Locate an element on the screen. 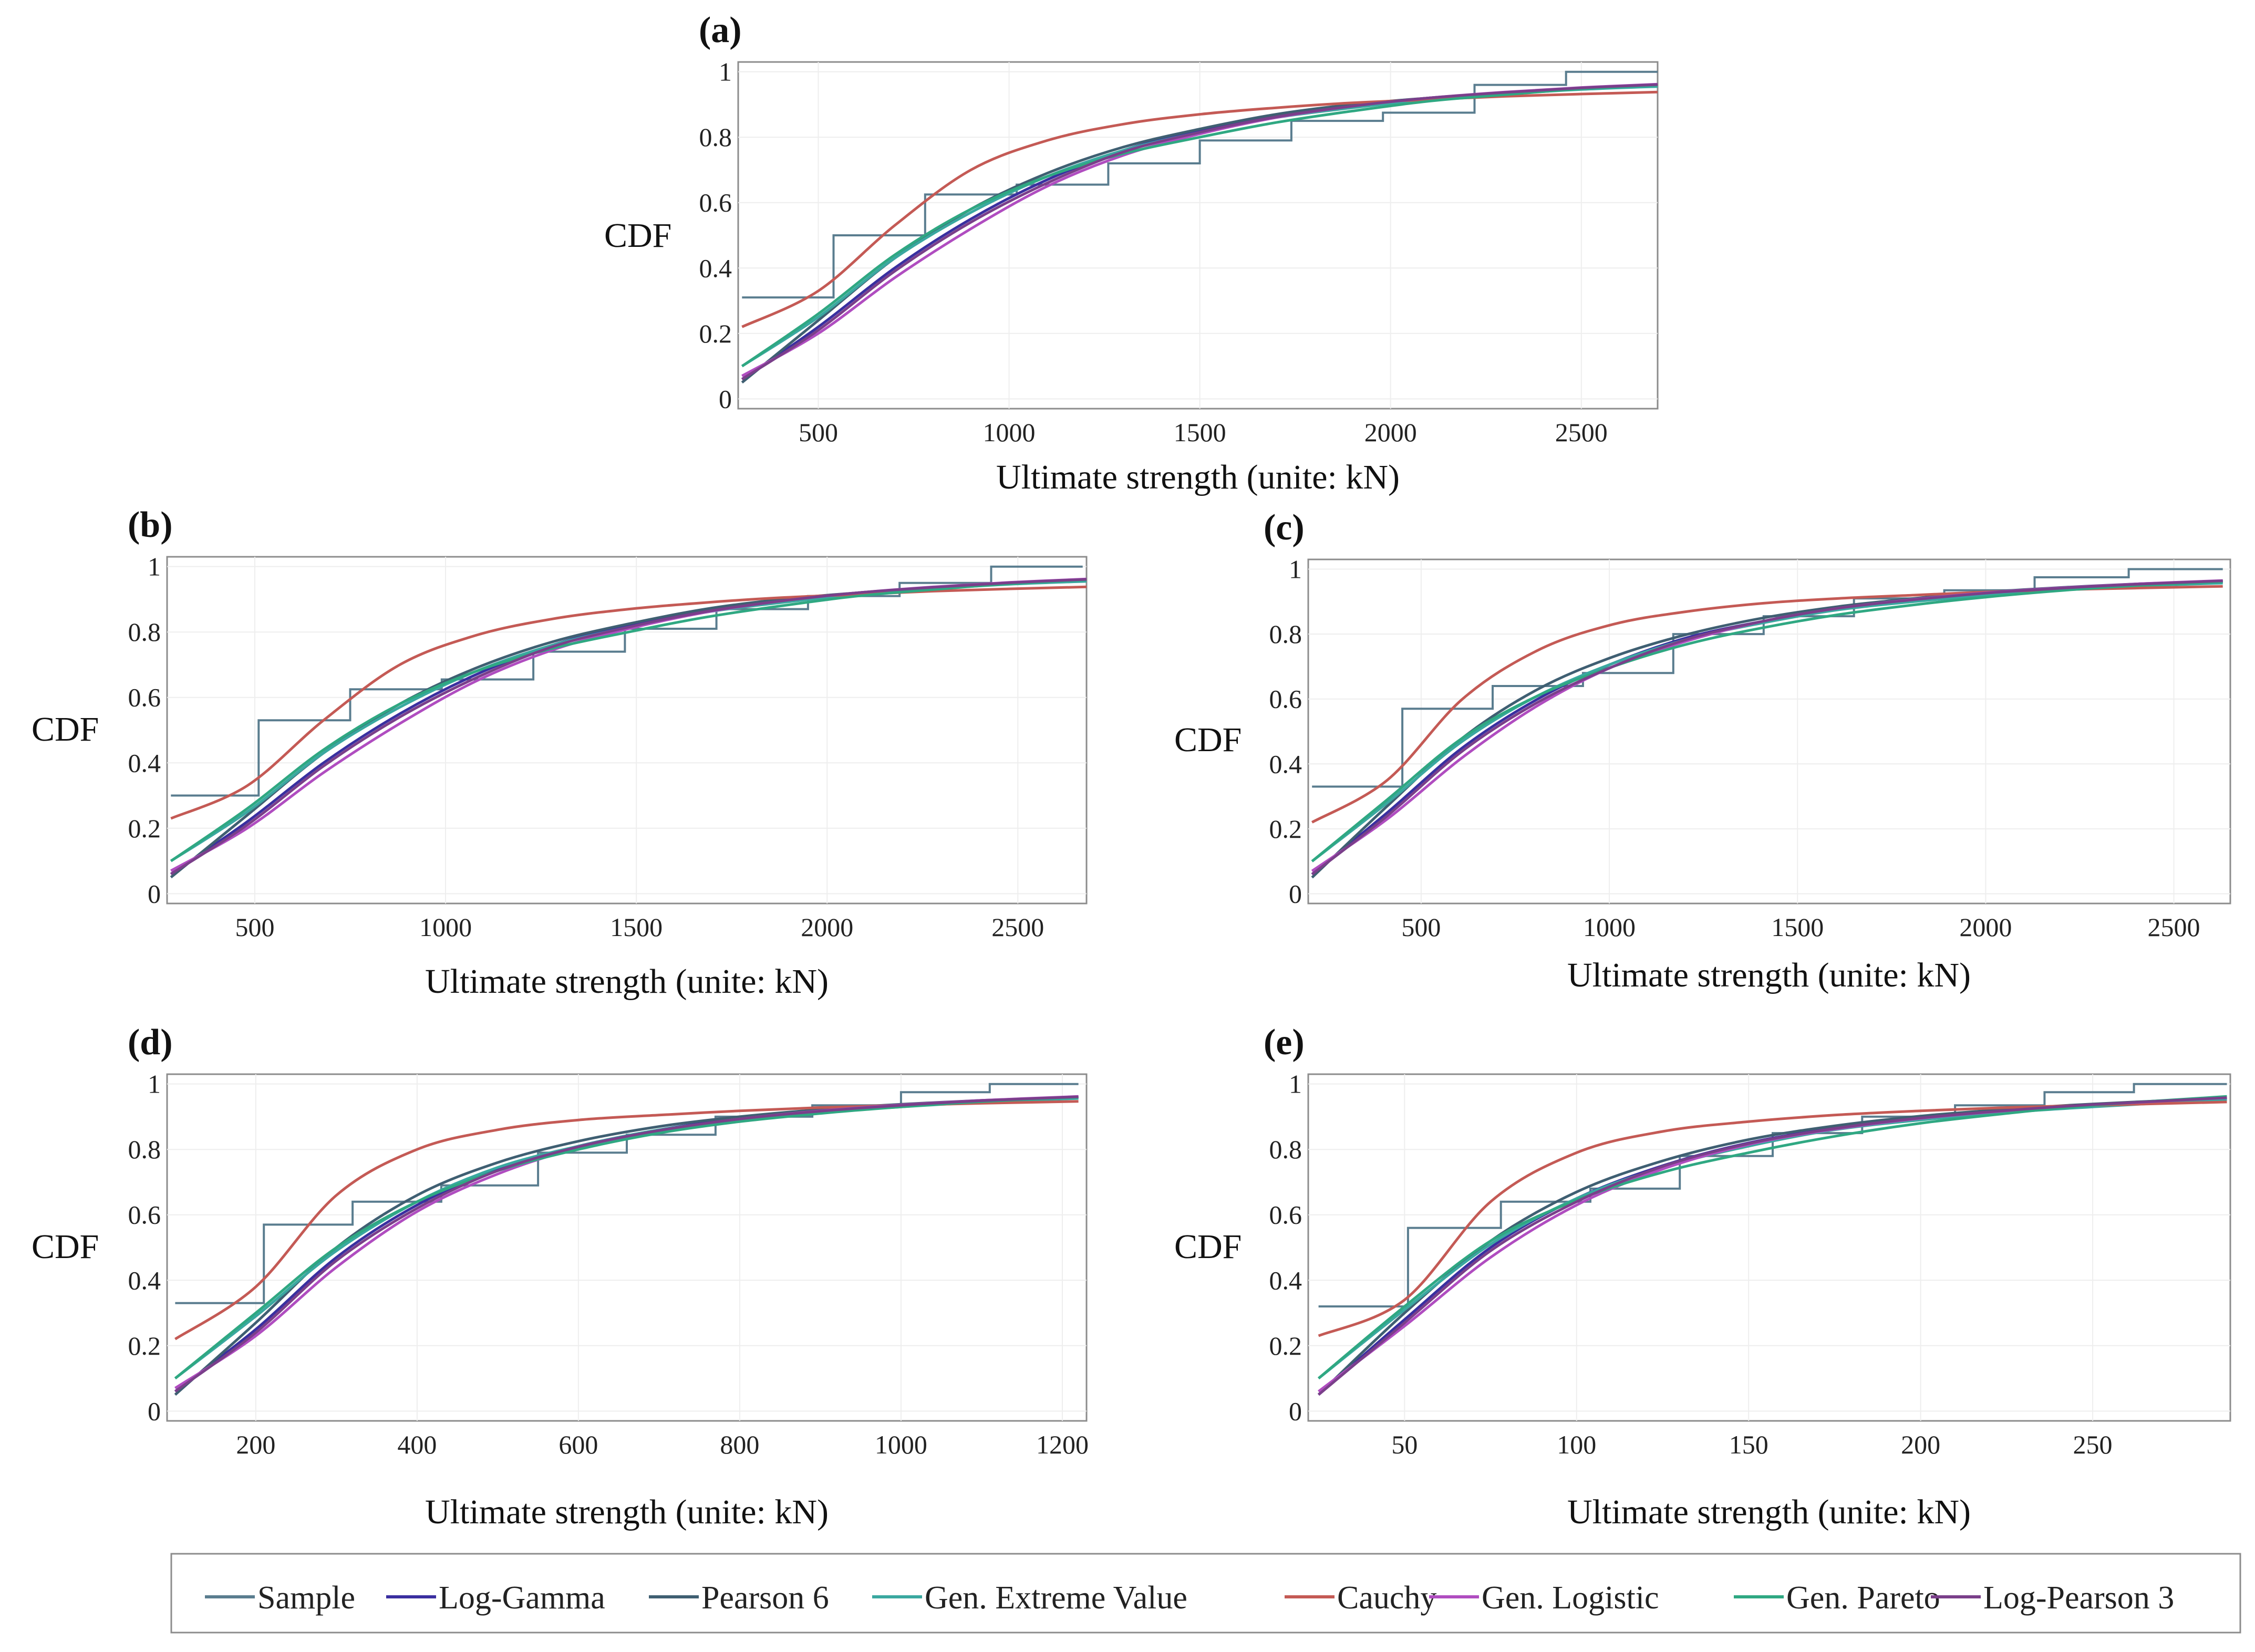 The image size is (2255, 1652). panel-a-gen-pareto-curve is located at coordinates (1199, 226).